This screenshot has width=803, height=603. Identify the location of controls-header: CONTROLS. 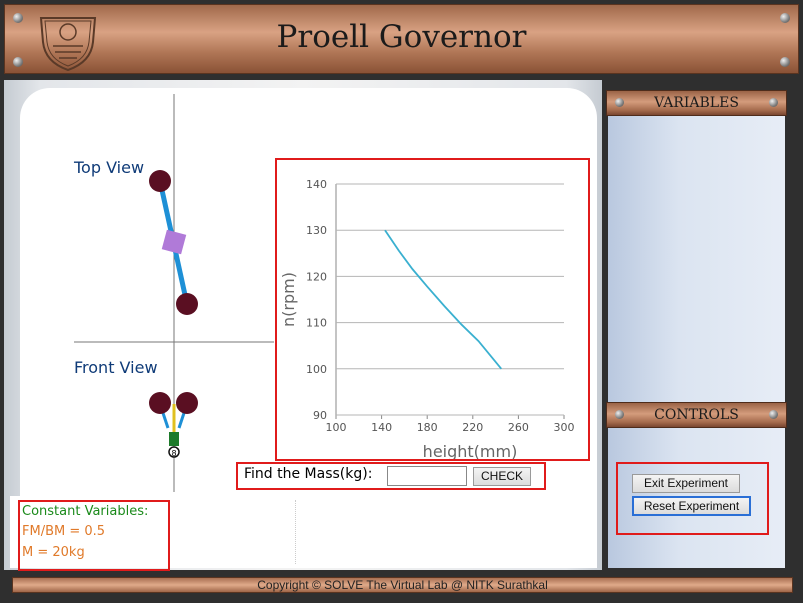
(696, 415).